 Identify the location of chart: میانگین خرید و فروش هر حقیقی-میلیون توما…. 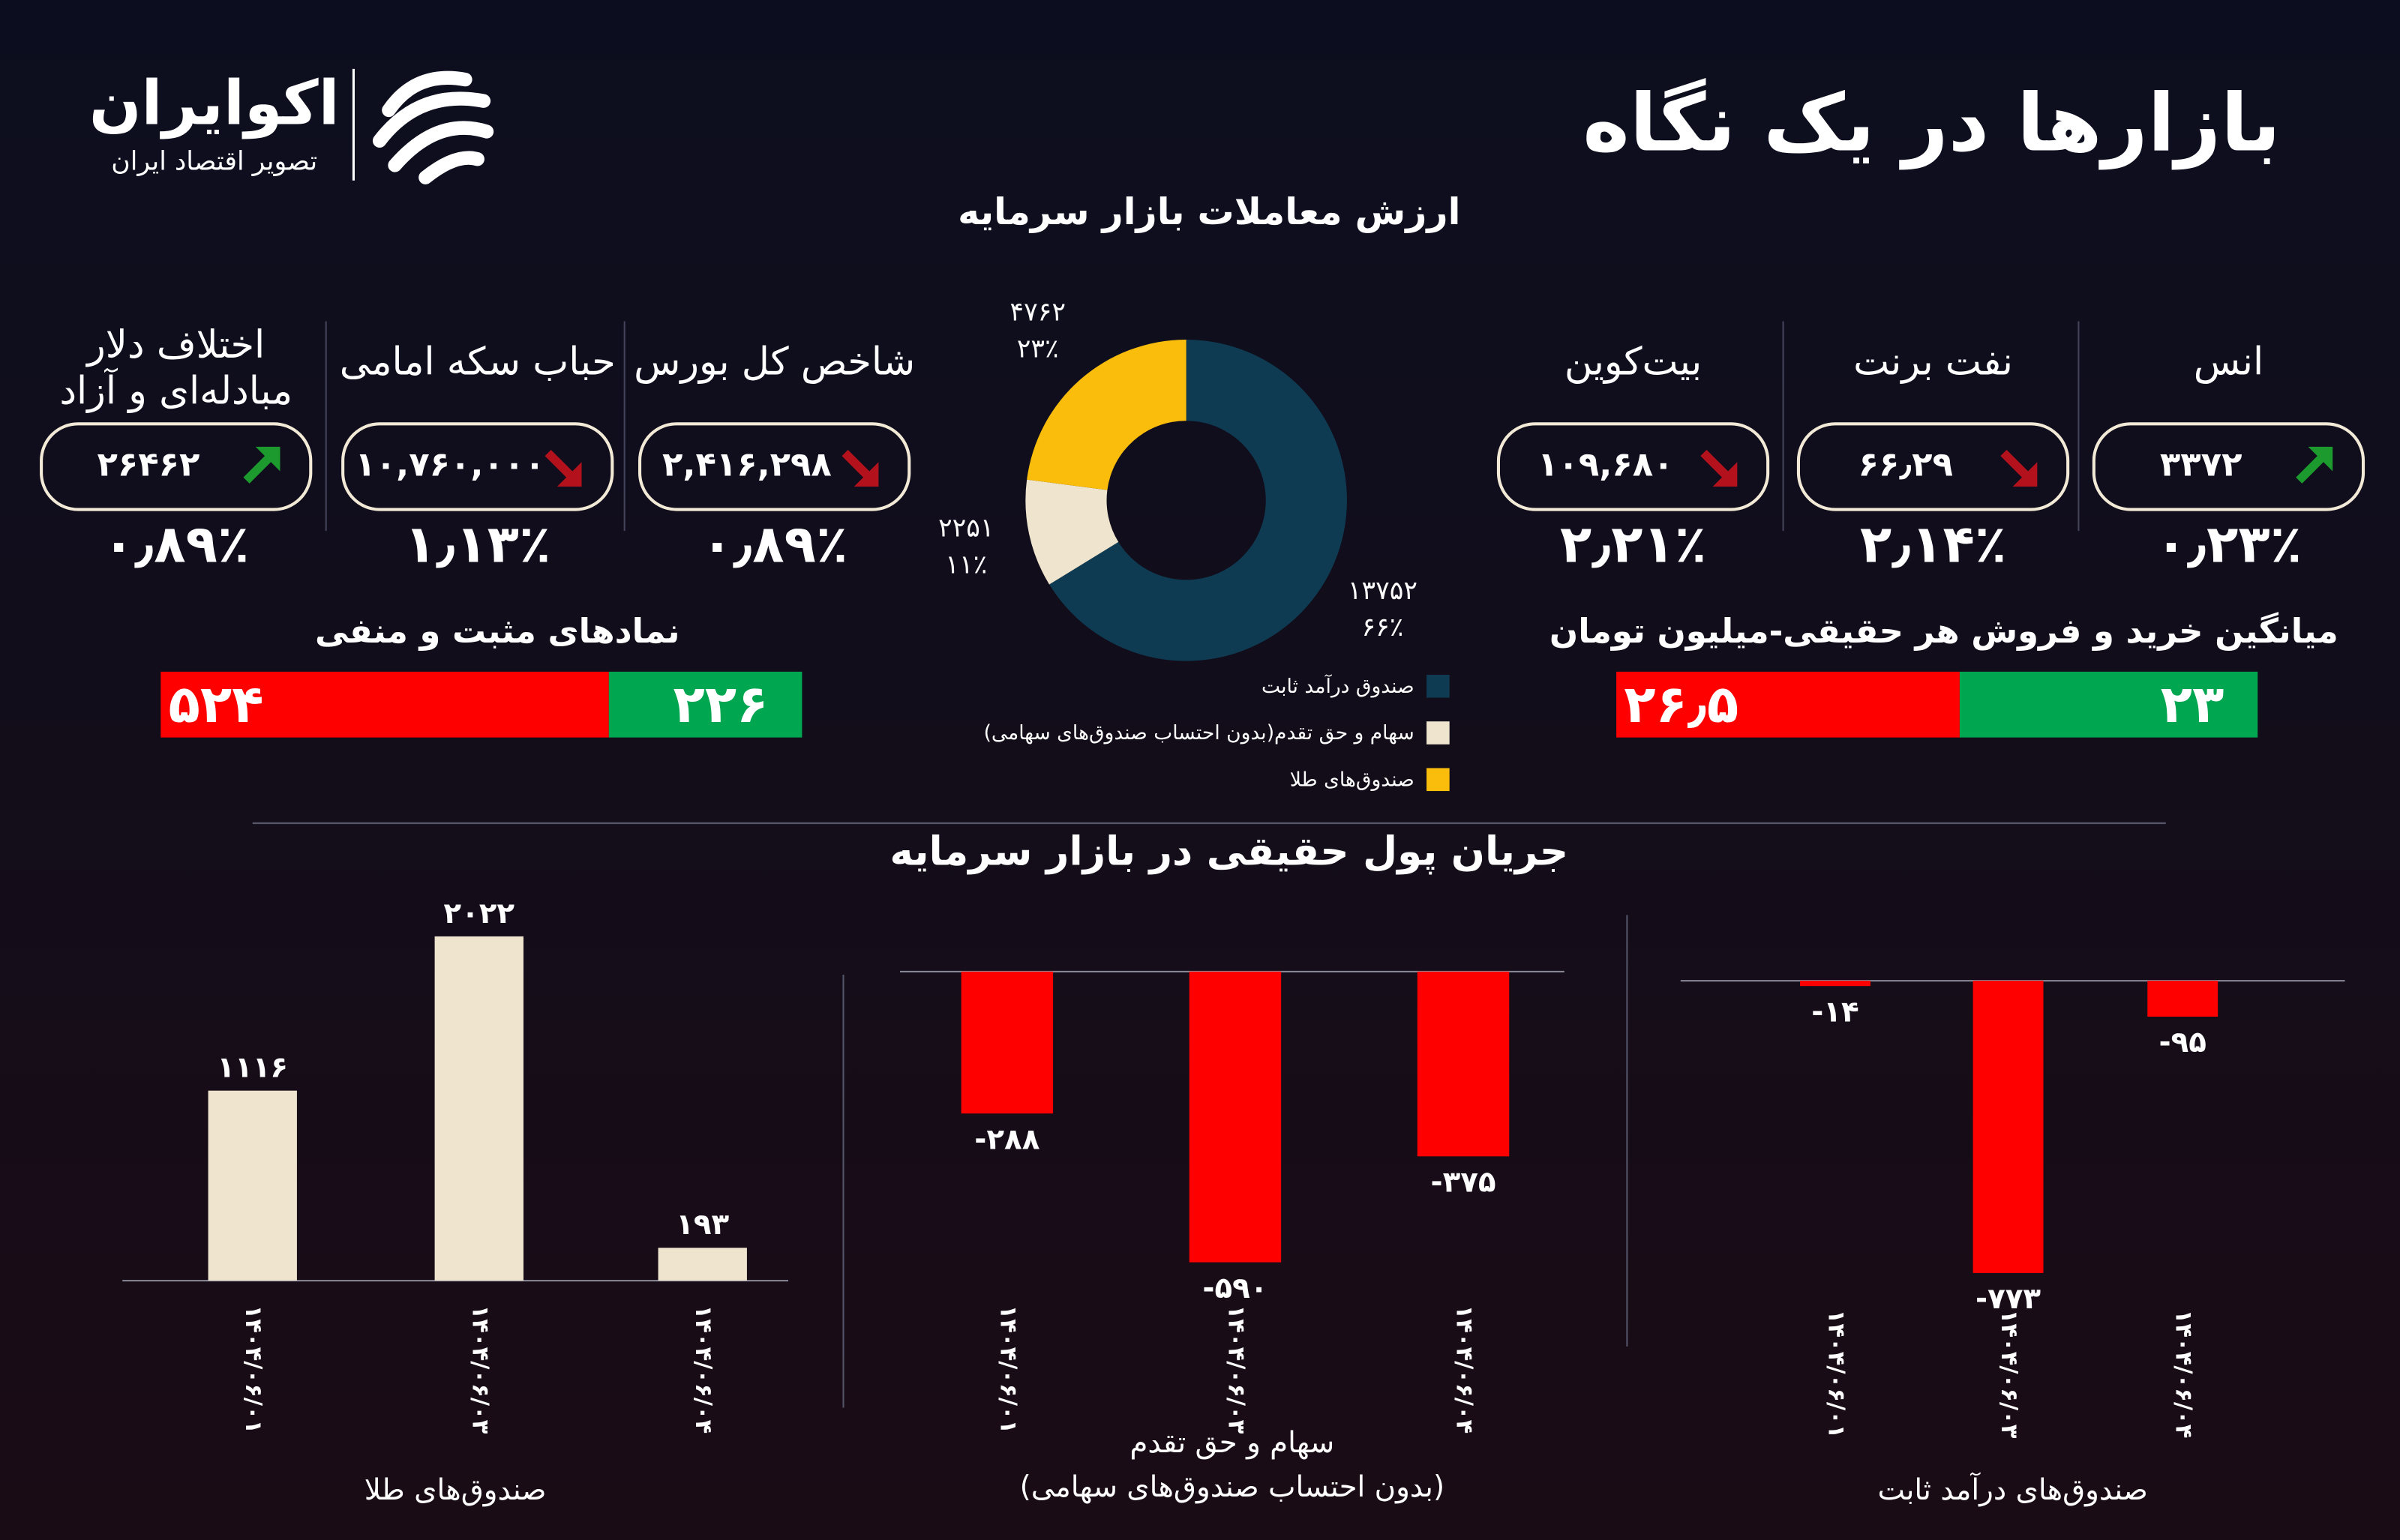
(1944, 674).